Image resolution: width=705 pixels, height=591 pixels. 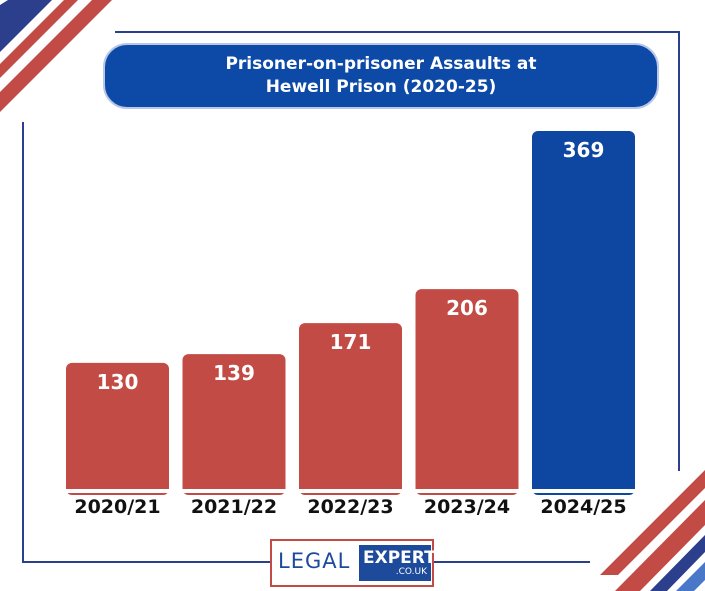 I want to click on logo-expert-text: EXPERT, so click(x=399, y=558).